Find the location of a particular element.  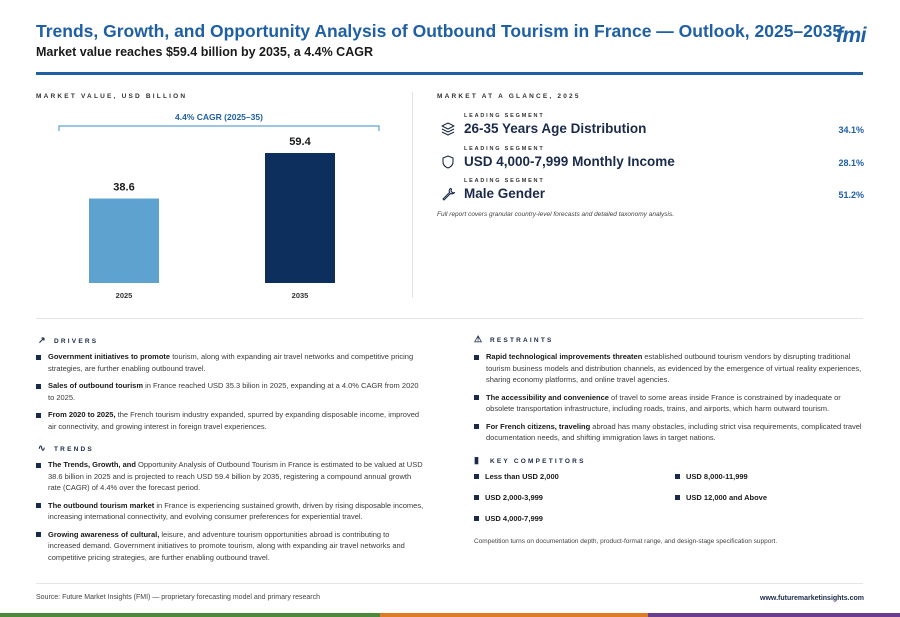

data-label: 38.6 is located at coordinates (123, 188).